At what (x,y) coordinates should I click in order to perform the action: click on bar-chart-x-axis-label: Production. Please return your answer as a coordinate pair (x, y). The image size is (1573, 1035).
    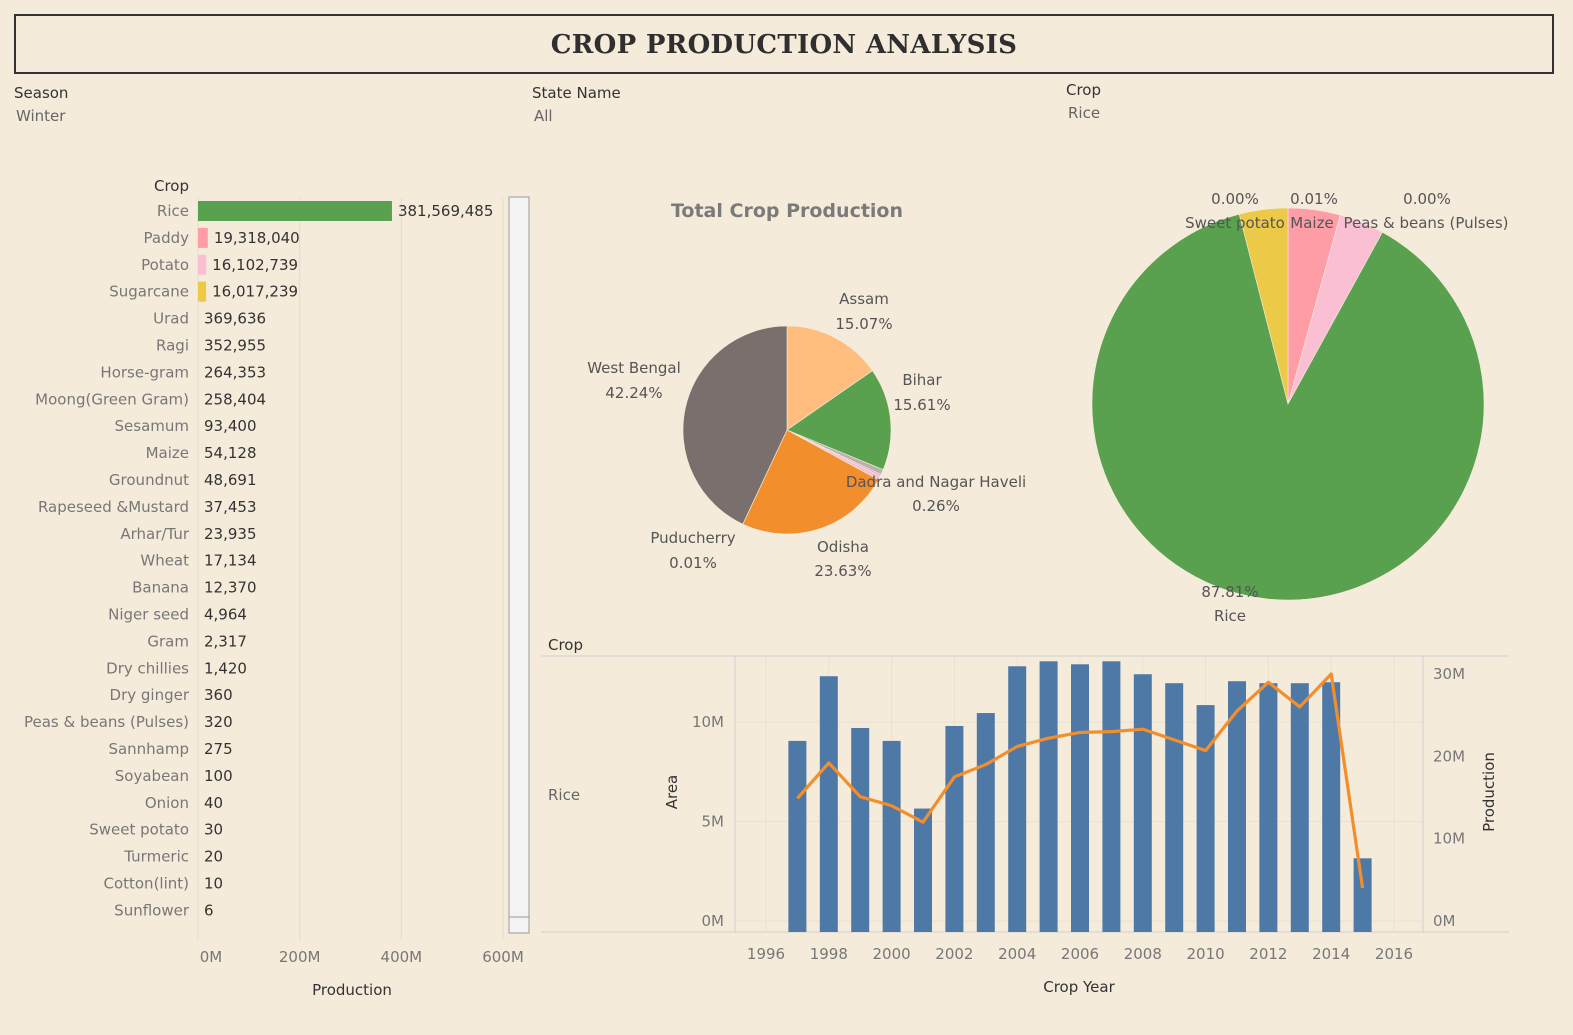
    Looking at the image, I should click on (352, 990).